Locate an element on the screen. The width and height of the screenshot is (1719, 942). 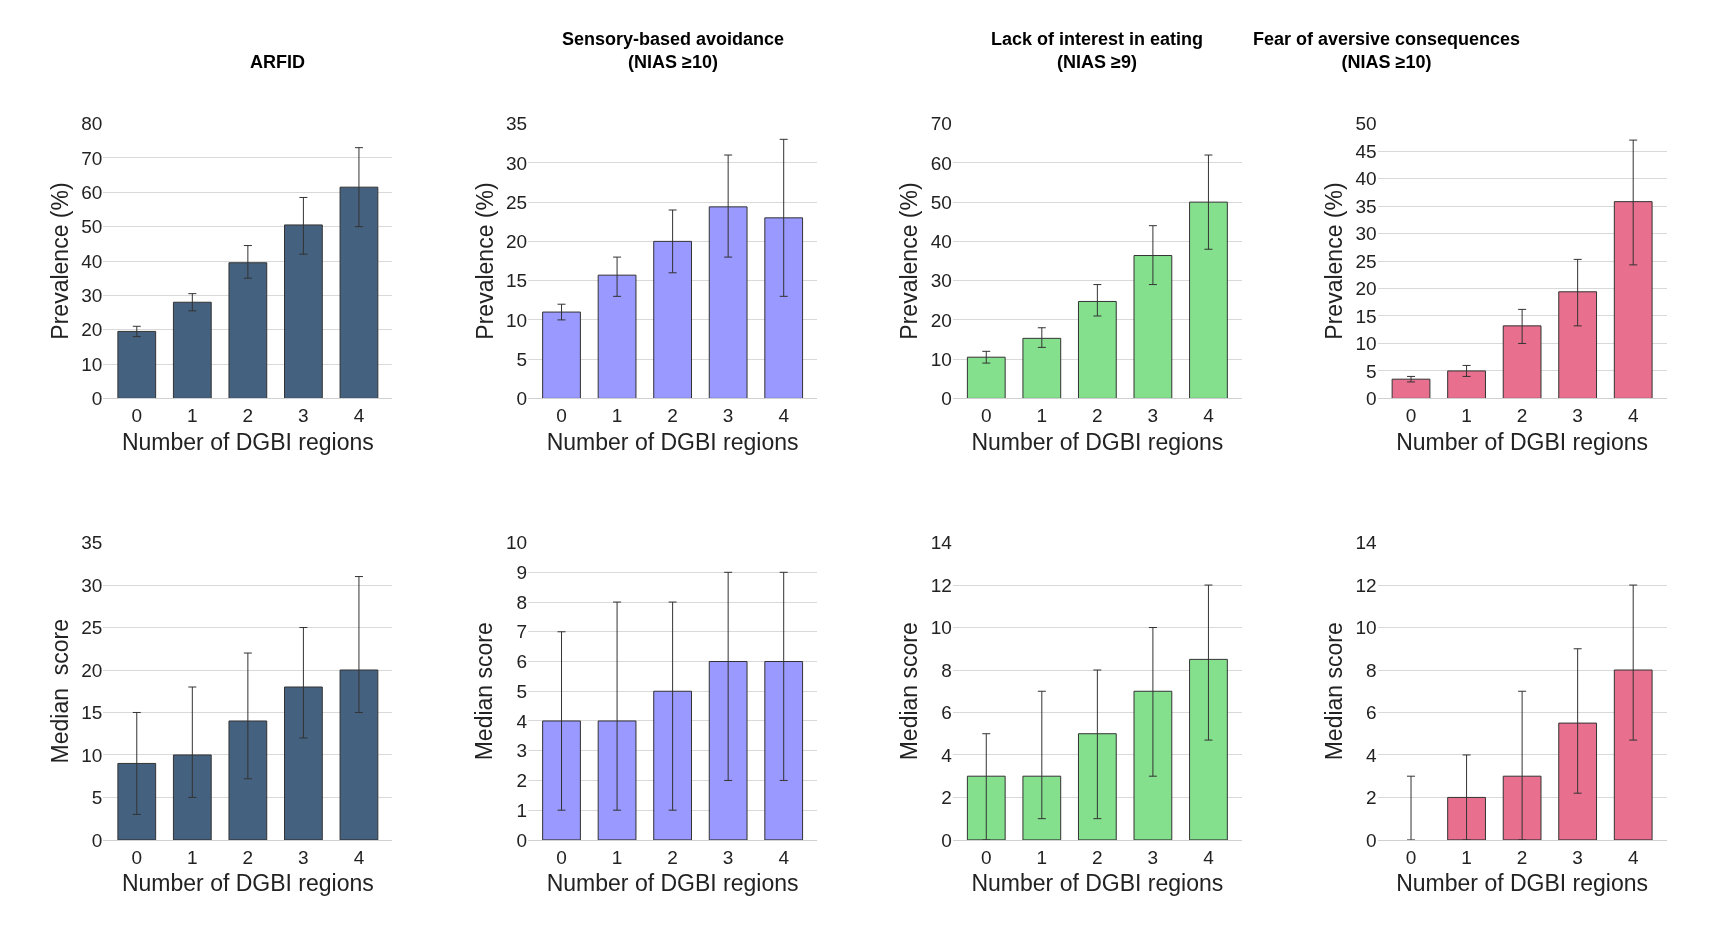
y-tick-label: 45 is located at coordinates (1366, 151).